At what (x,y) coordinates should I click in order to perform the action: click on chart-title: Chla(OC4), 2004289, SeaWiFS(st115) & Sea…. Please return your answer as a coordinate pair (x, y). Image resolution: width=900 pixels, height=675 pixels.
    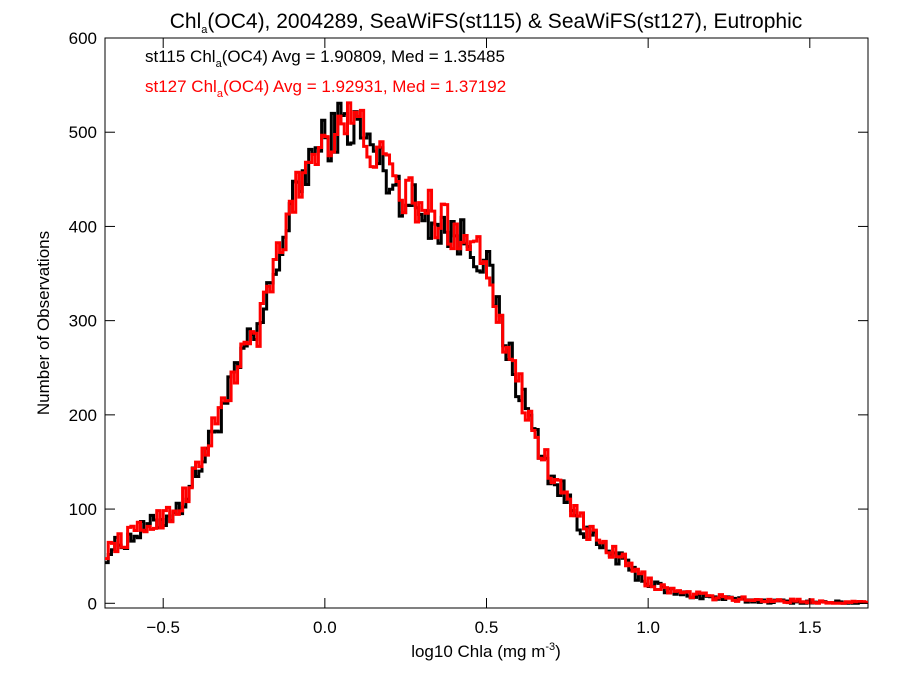
    Looking at the image, I should click on (486, 23).